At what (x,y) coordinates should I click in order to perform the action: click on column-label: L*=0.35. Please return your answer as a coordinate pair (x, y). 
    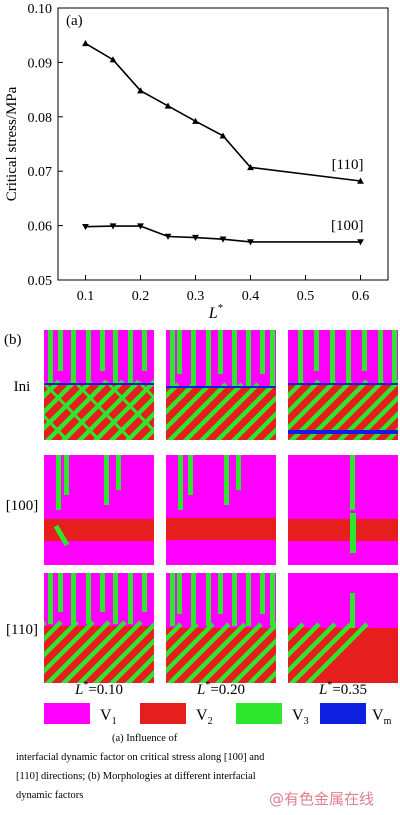
    Looking at the image, I should click on (342, 689).